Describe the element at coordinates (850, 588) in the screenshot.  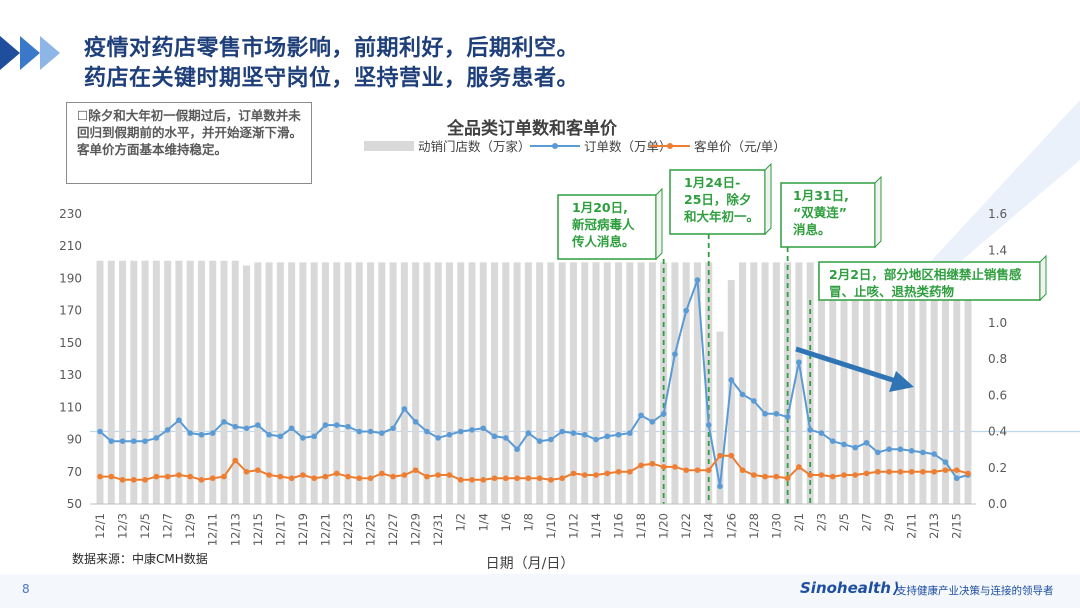
I see `brand-logo: Sinohealth ⟩` at that location.